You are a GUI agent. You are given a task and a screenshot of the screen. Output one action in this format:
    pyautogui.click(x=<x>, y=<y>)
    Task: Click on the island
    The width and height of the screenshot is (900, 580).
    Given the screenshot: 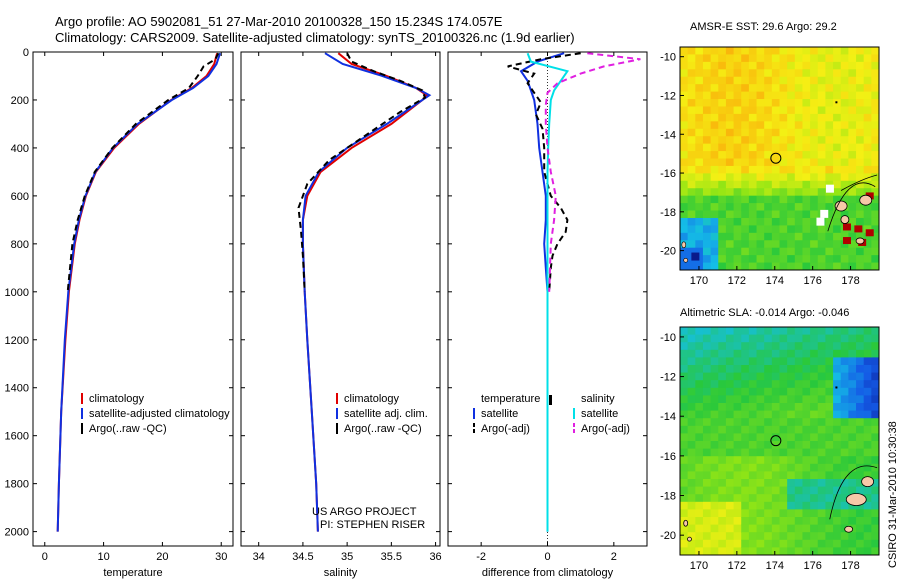 What is the action you would take?
    pyautogui.click(x=684, y=245)
    